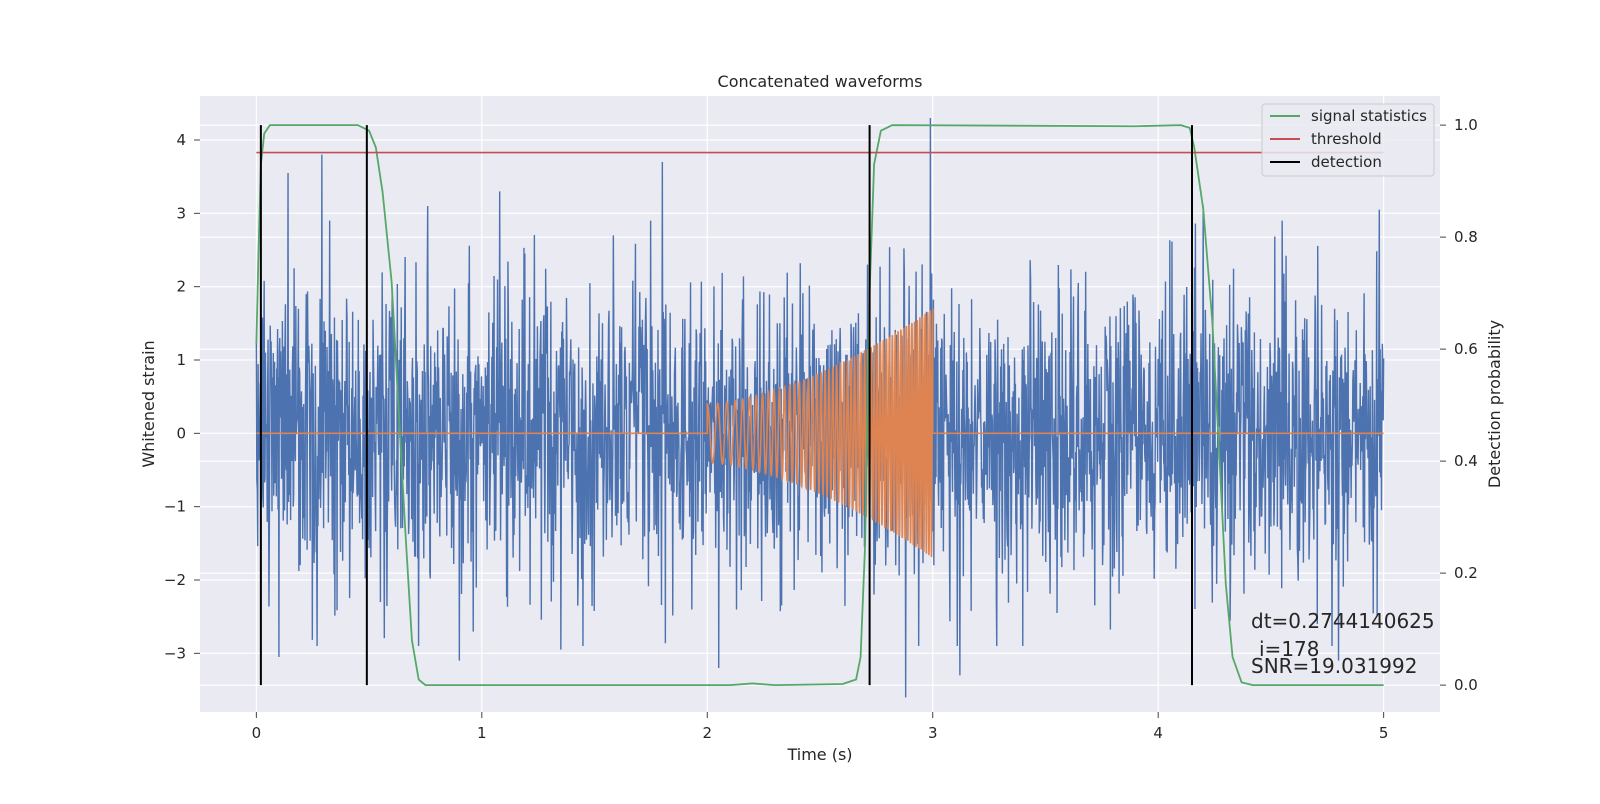 The height and width of the screenshot is (804, 1600). What do you see at coordinates (933, 733) in the screenshot?
I see `x-tick-label: 3` at bounding box center [933, 733].